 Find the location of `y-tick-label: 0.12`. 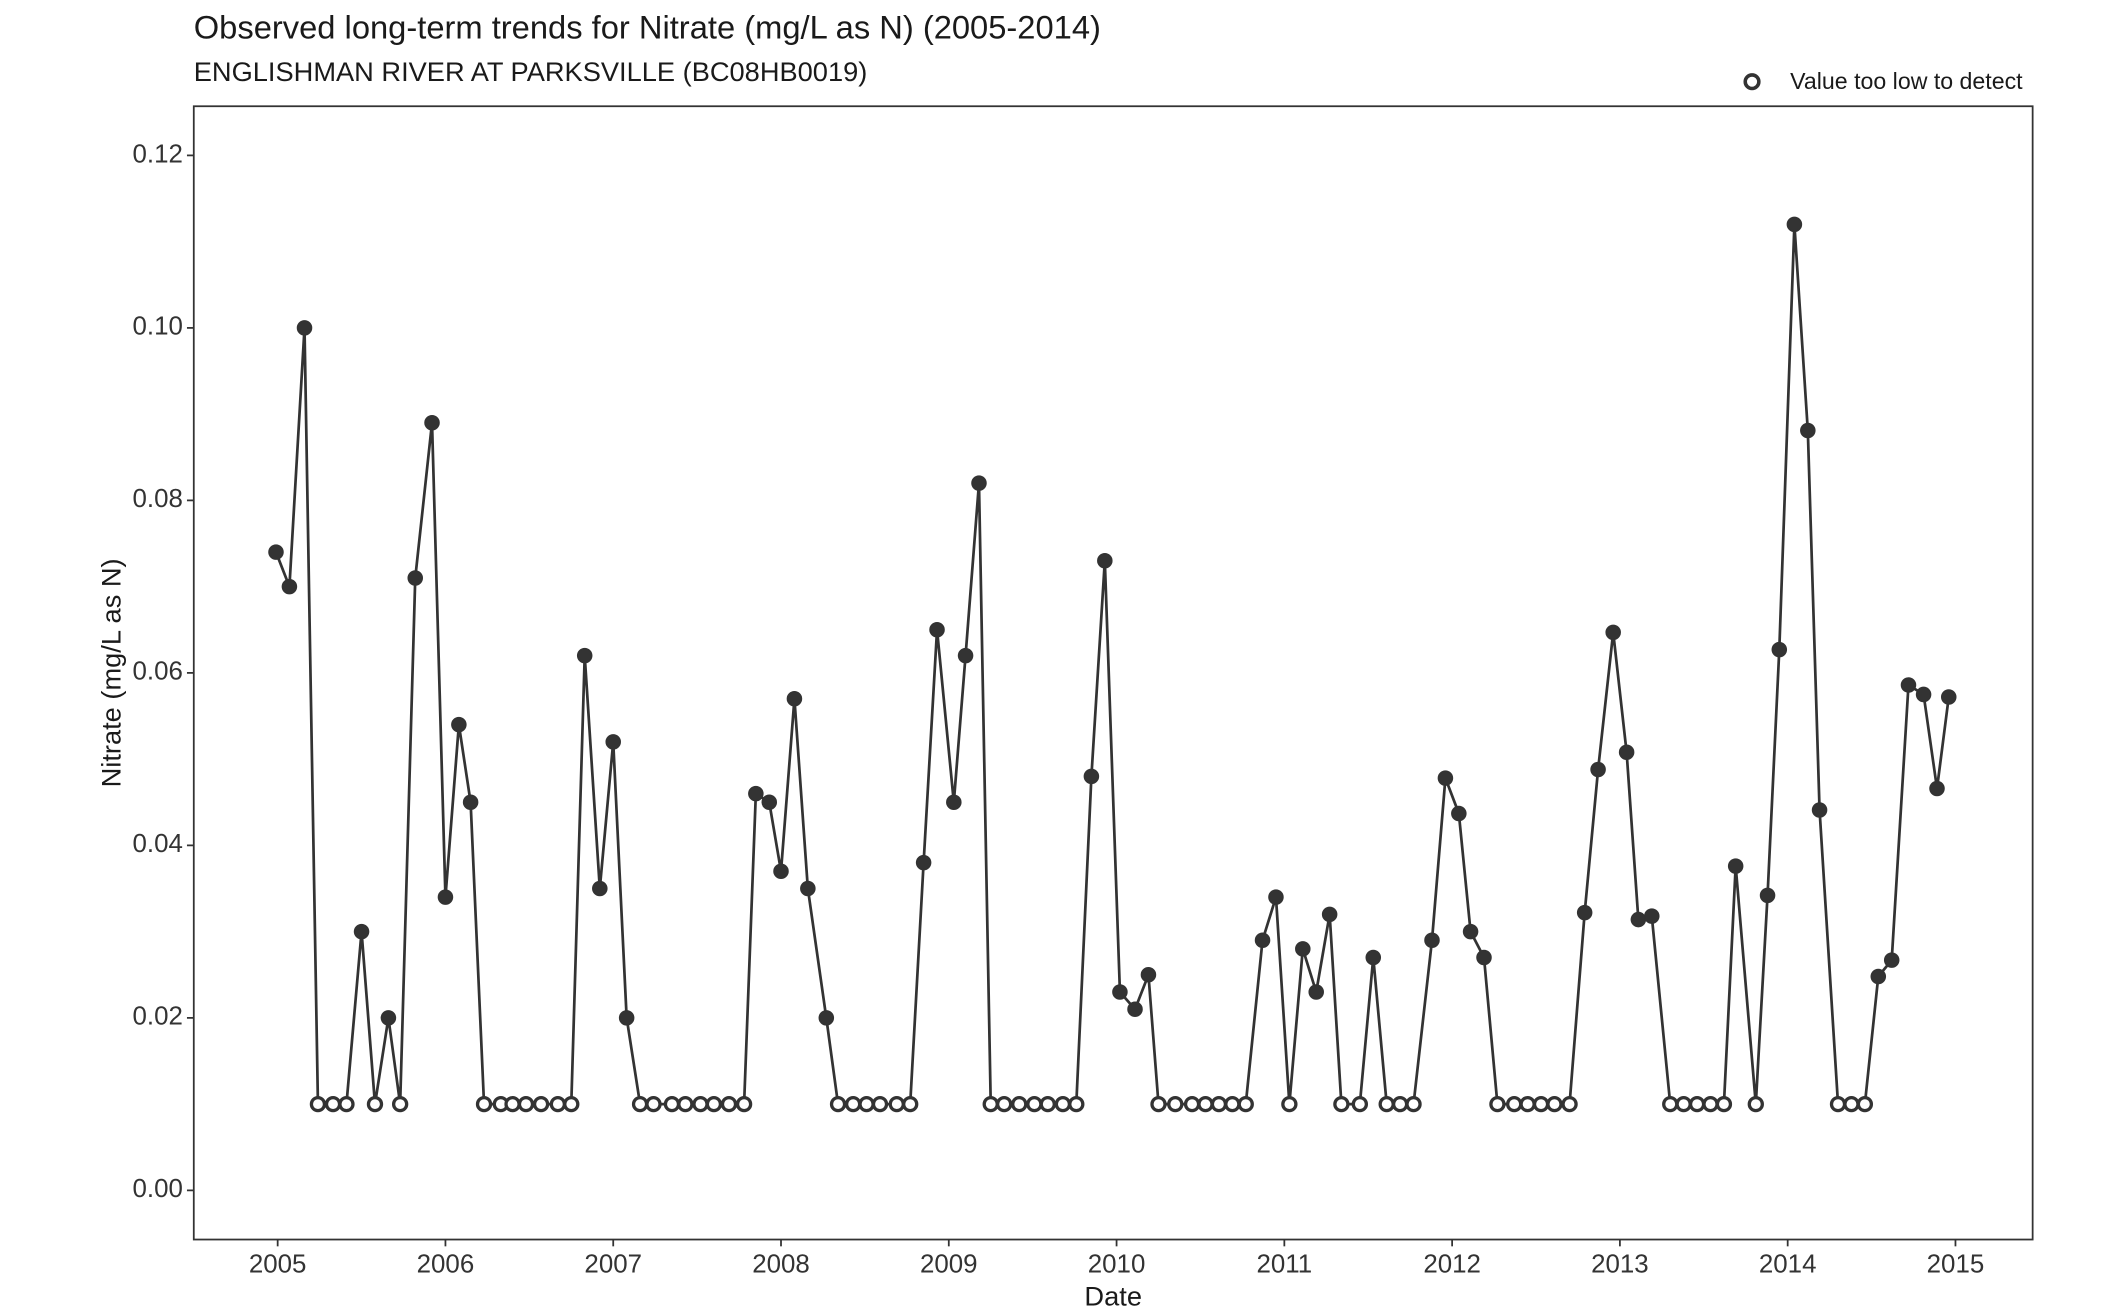

y-tick-label: 0.12 is located at coordinates (158, 154).